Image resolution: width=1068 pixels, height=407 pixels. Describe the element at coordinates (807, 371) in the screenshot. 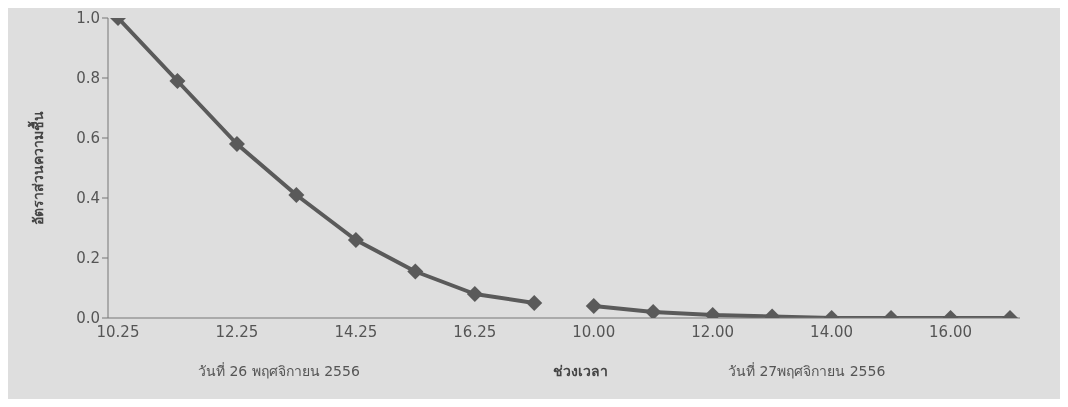

I see `text: วันที่ 27พฤศจิกายน 2556` at that location.